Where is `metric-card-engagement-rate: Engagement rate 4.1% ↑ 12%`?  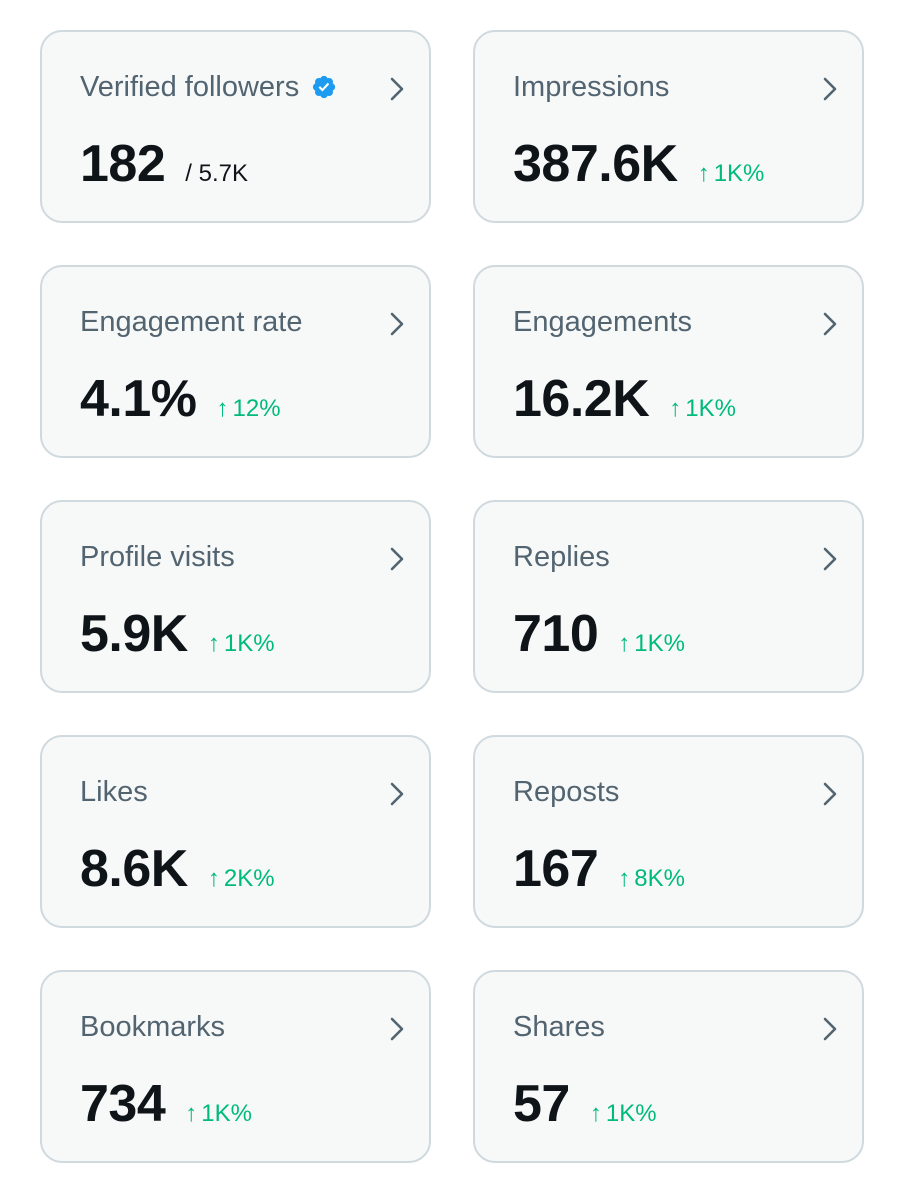 metric-card-engagement-rate: Engagement rate 4.1% ↑ 12% is located at coordinates (235, 361).